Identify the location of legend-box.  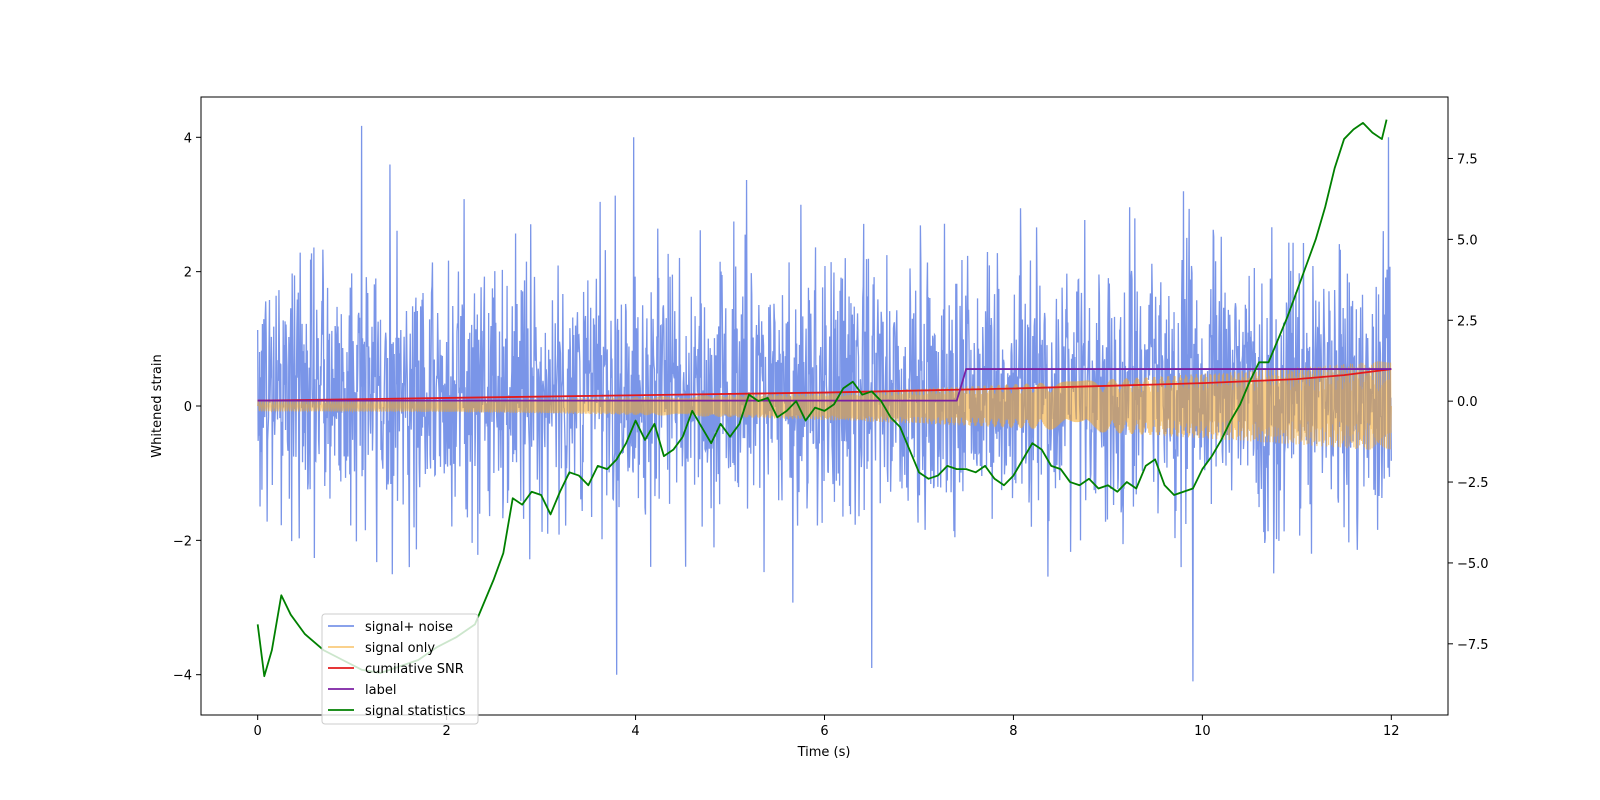
(400, 669).